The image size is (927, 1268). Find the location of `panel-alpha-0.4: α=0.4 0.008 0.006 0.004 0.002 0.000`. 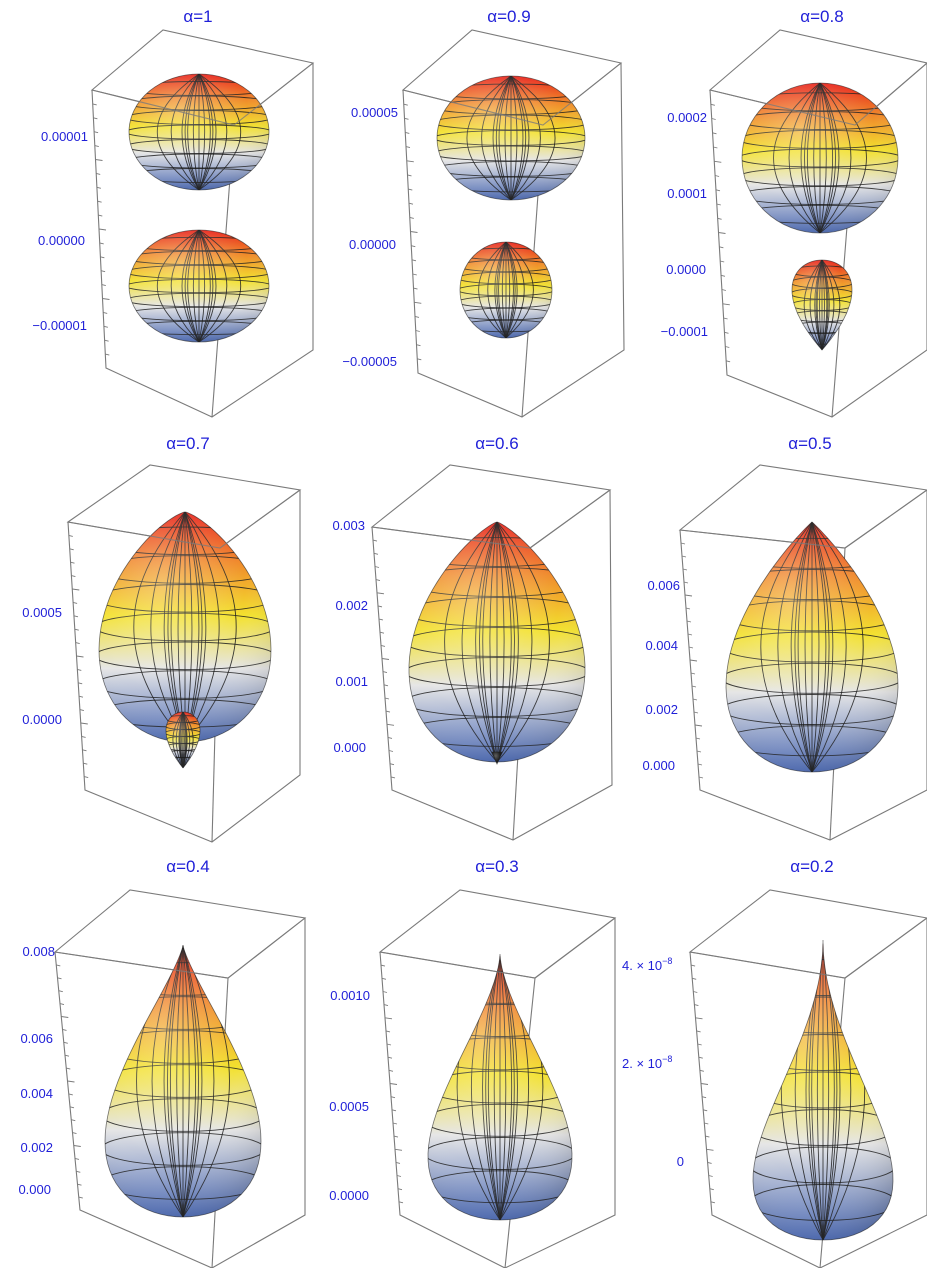

panel-alpha-0.4: α=0.4 0.008 0.006 0.004 0.002 0.000 is located at coordinates (162, 1062).